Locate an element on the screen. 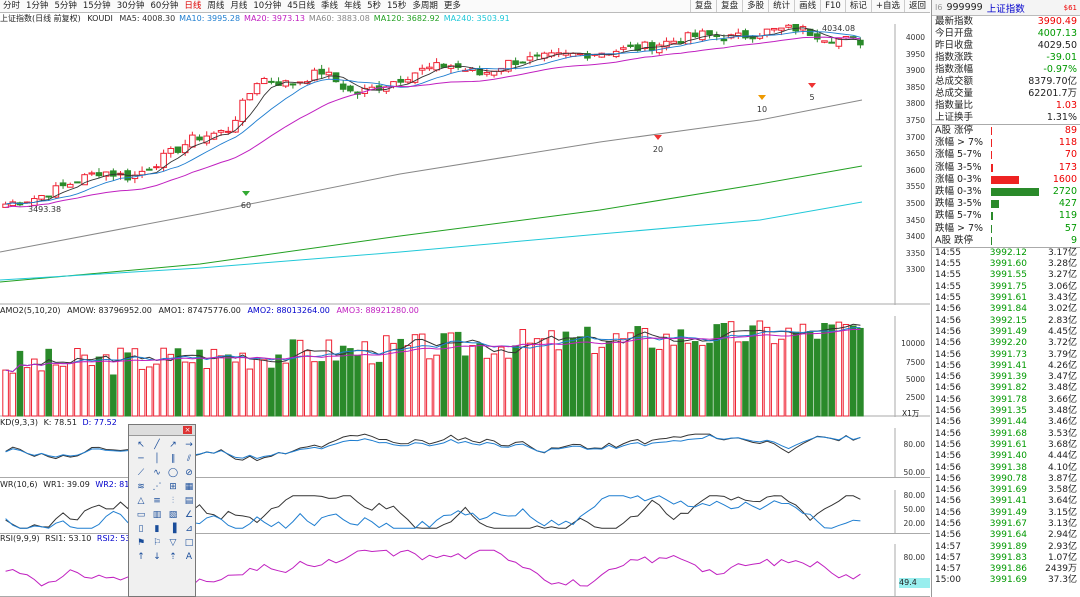 This screenshot has height=597, width=1080. period-tab: 更多 is located at coordinates (452, 6).